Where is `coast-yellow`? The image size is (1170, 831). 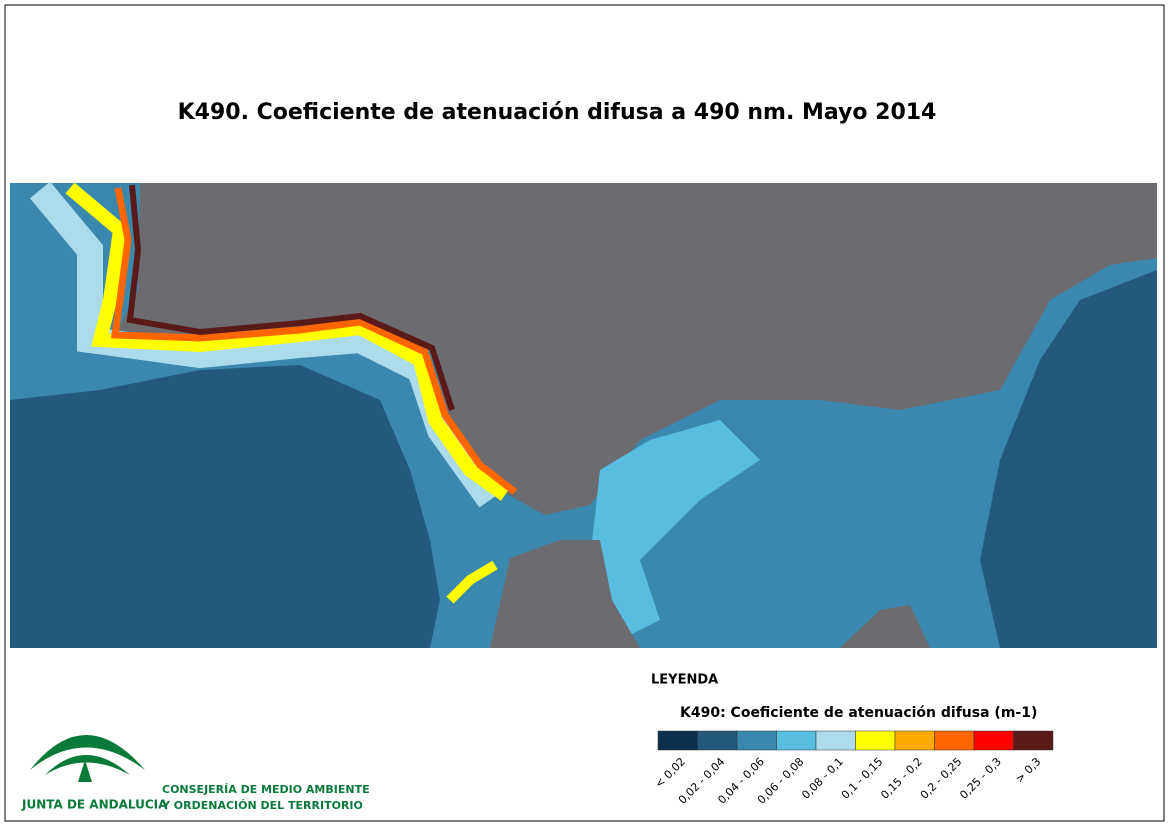 coast-yellow is located at coordinates (287, 341).